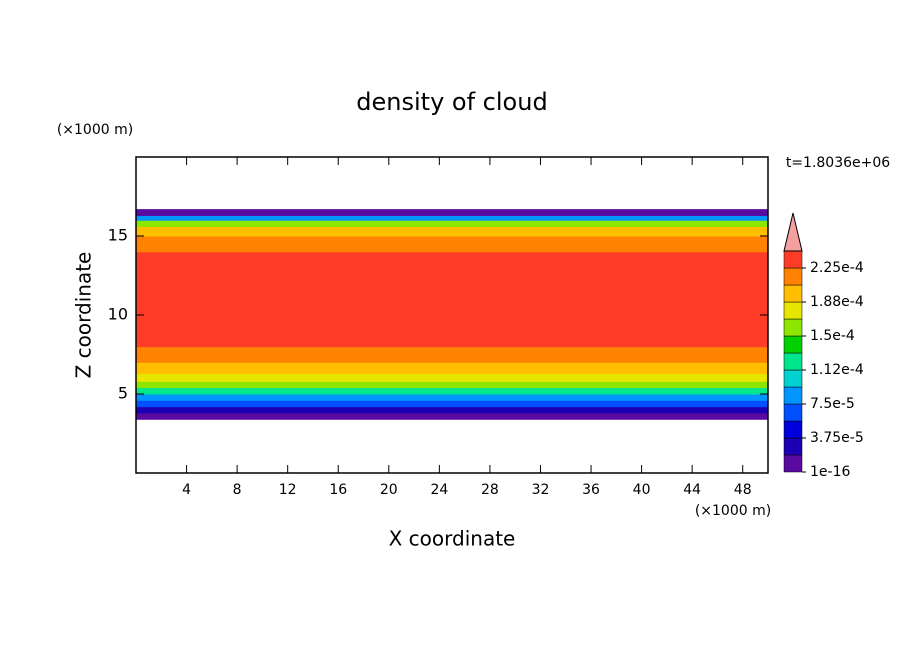 This screenshot has height=654, width=904. What do you see at coordinates (186, 490) in the screenshot?
I see `x-tick-label: 4` at bounding box center [186, 490].